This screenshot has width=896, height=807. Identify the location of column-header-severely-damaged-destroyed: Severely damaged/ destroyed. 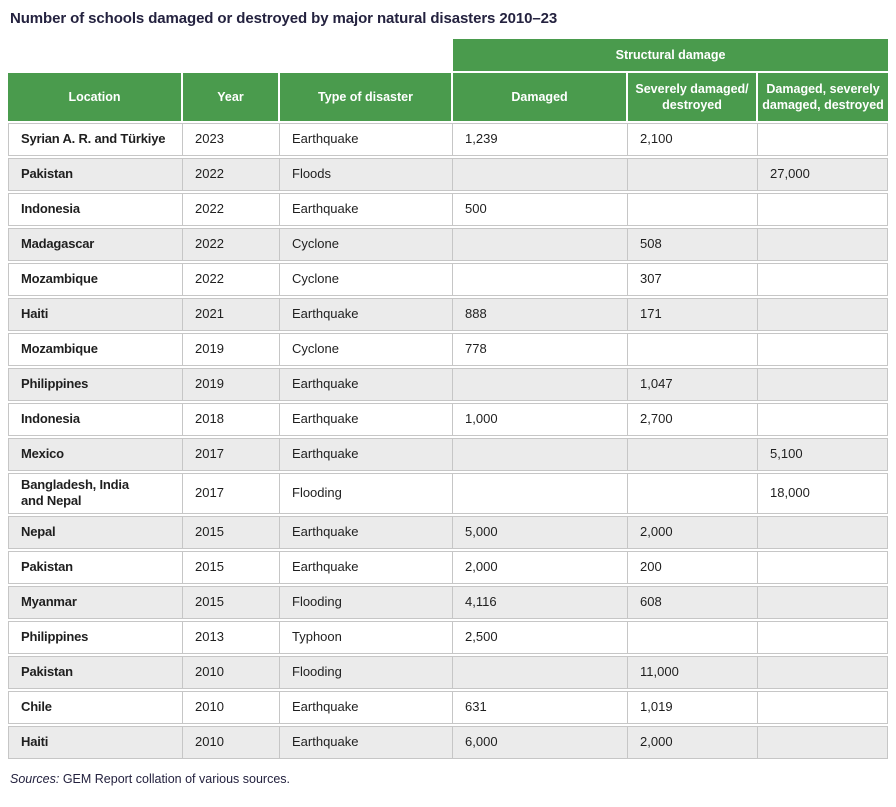
(693, 97).